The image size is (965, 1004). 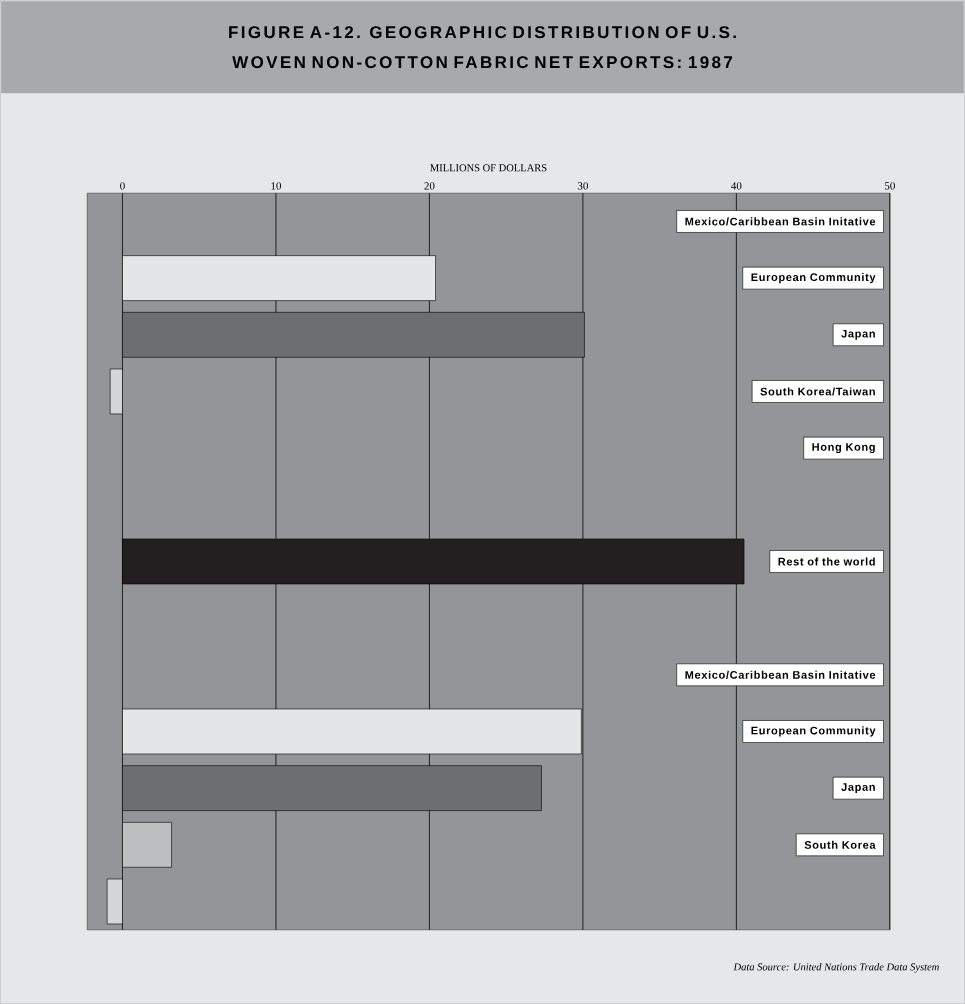 I want to click on y-tick-label: Hong Kong, so click(x=843, y=448).